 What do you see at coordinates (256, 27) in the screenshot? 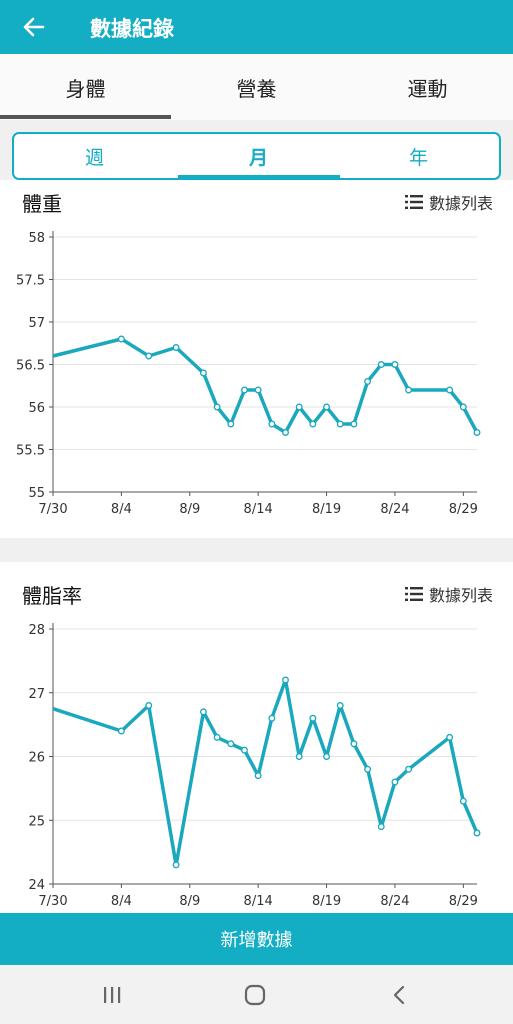
I see `top-app-bar: 數據紀錄` at bounding box center [256, 27].